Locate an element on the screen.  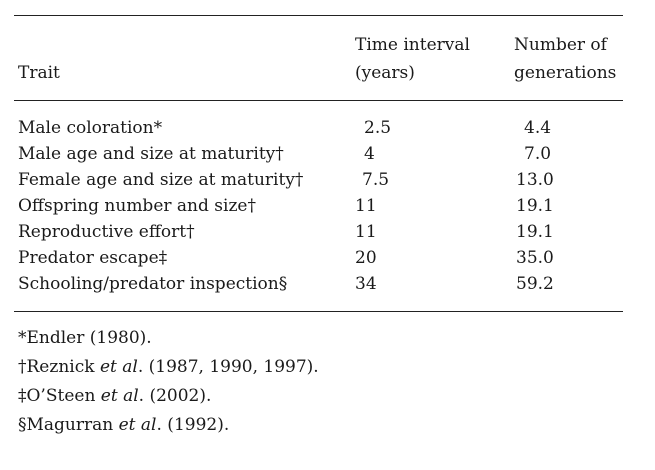
header-generations-line1: Number of is located at coordinates (560, 45).